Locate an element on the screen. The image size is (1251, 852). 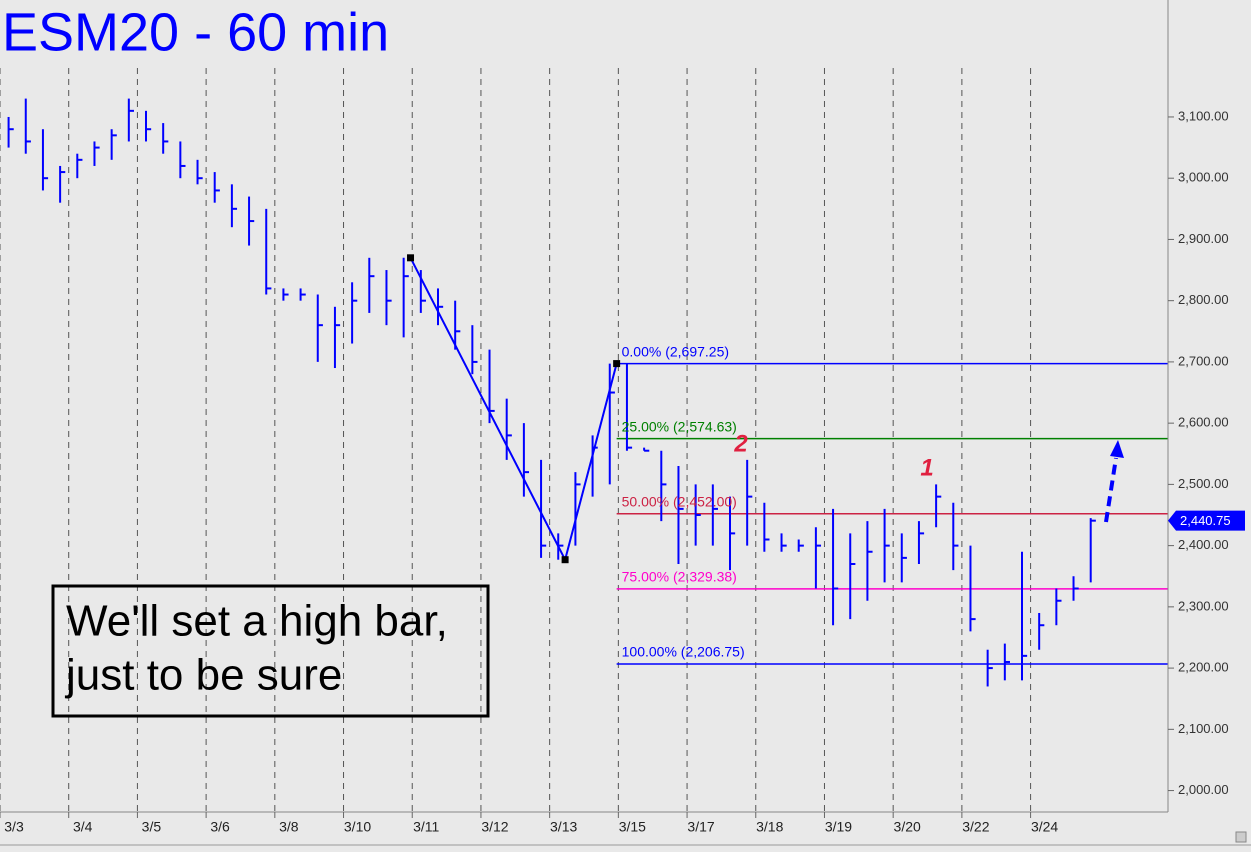
x-tick-label: 3/24 is located at coordinates (1044, 827).